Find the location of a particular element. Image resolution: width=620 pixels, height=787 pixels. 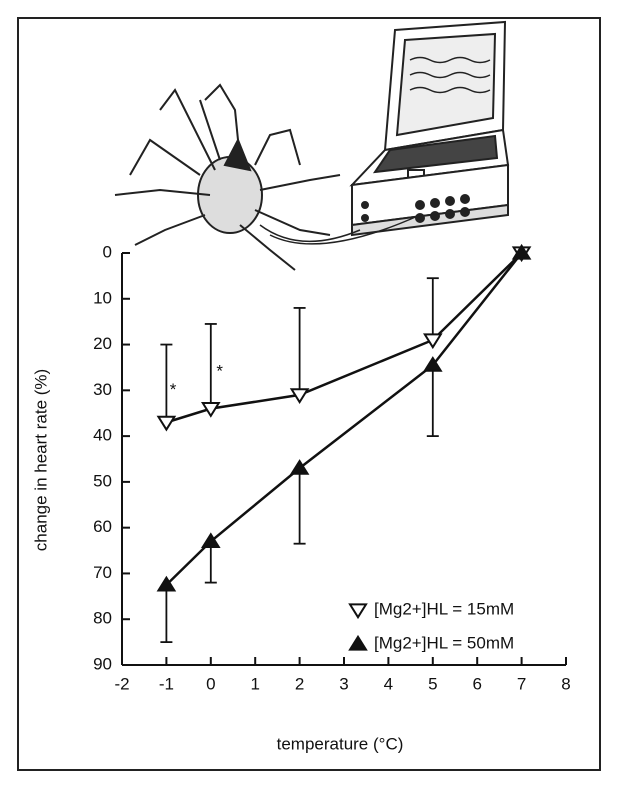

x-tick-label: -2 is located at coordinates (121, 683).